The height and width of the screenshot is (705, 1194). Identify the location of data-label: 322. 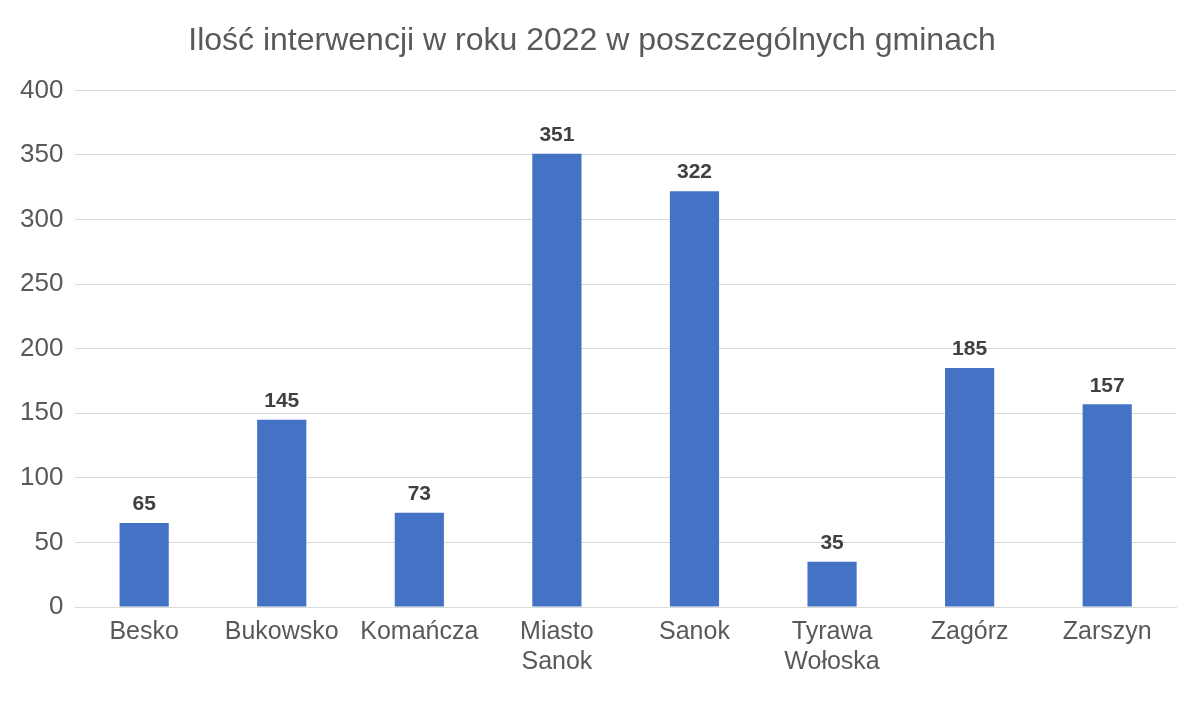
(694, 171).